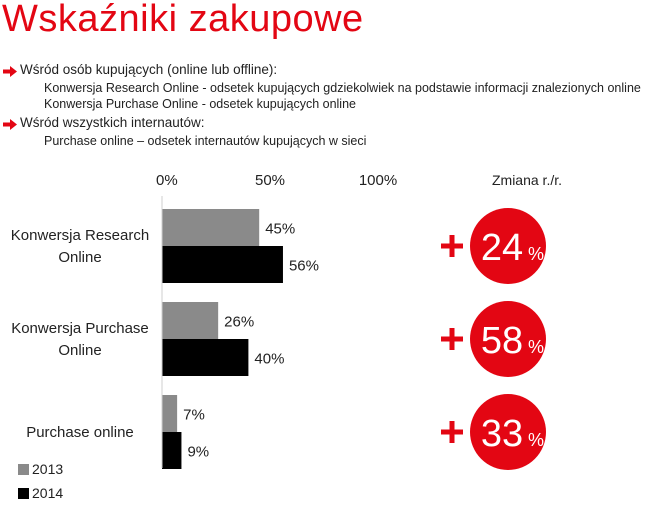 The height and width of the screenshot is (509, 655). I want to click on change-value: 58, so click(502, 341).